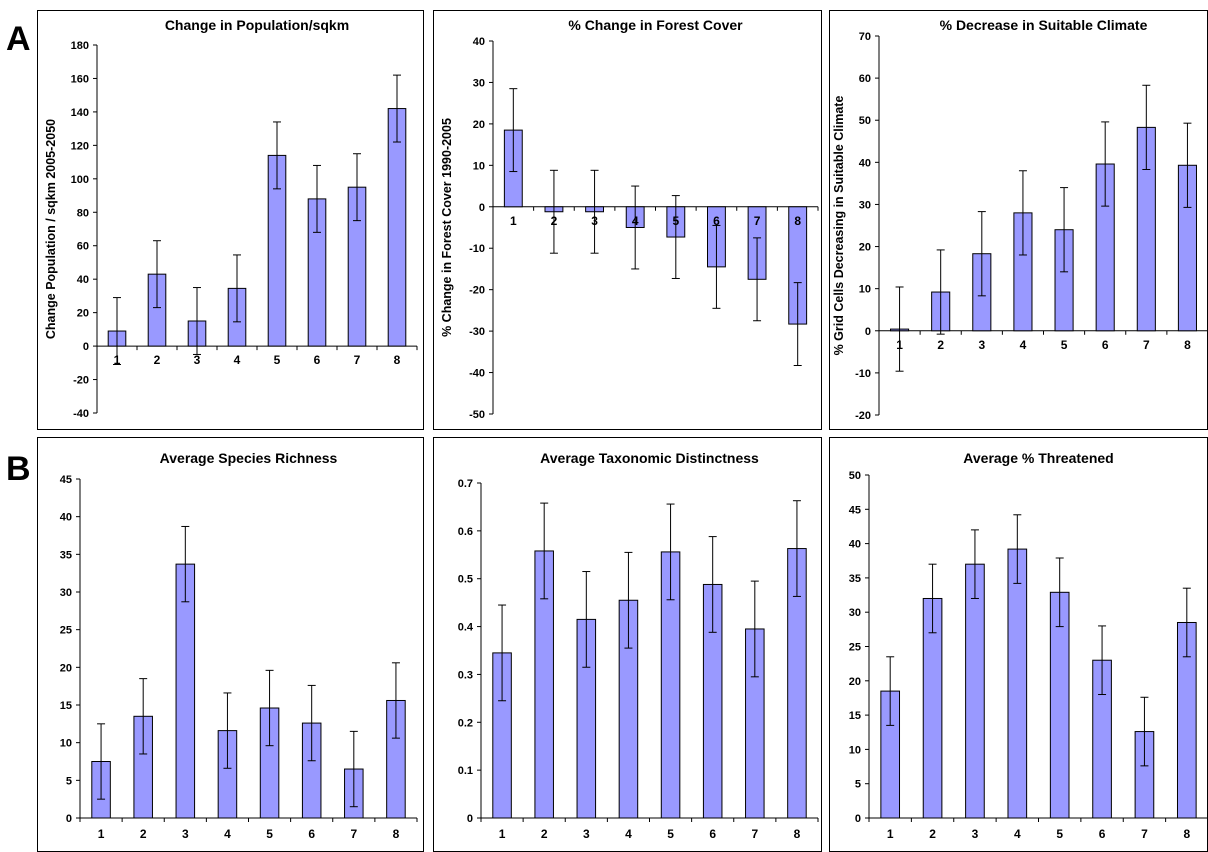  What do you see at coordinates (465, 771) in the screenshot?
I see `y-tick-label: 0.1` at bounding box center [465, 771].